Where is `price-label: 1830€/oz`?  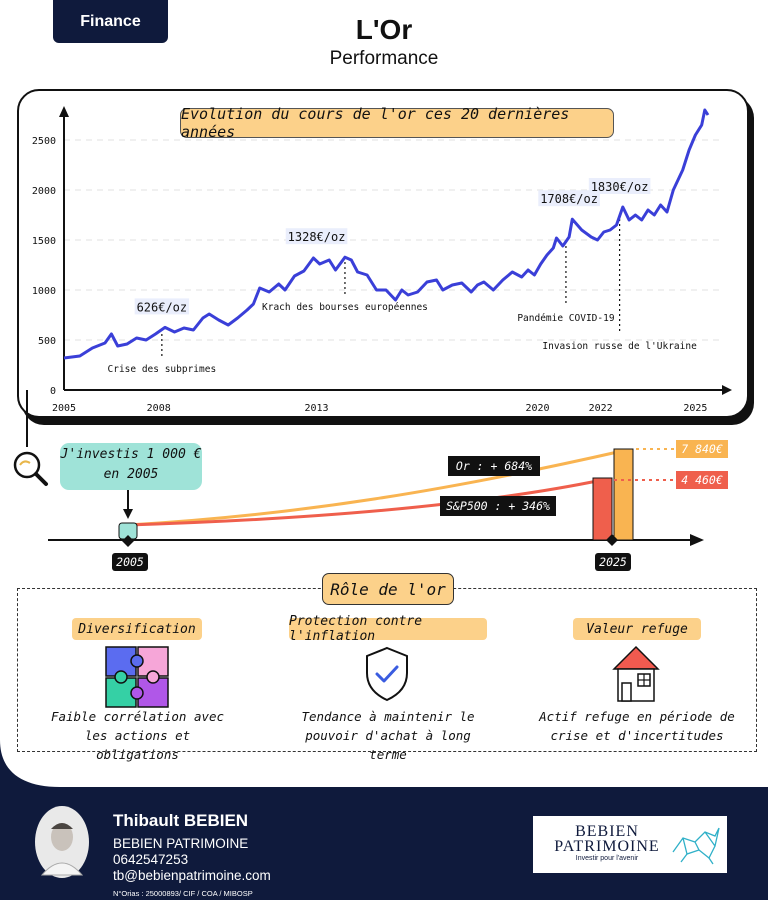 price-label: 1830€/oz is located at coordinates (620, 187).